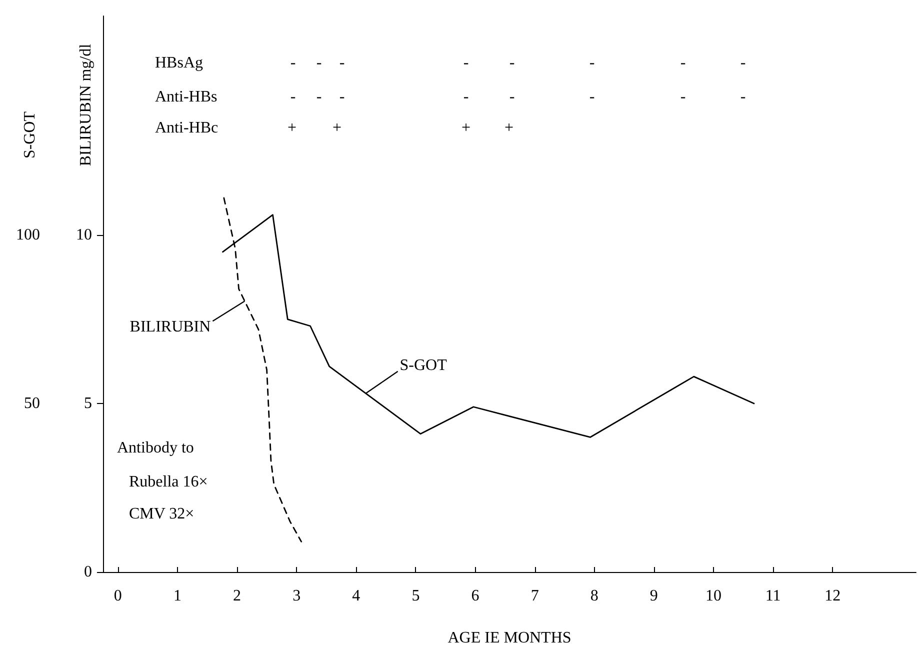 This screenshot has height=654, width=918. I want to click on annotation: Anti-HBs, so click(186, 97).